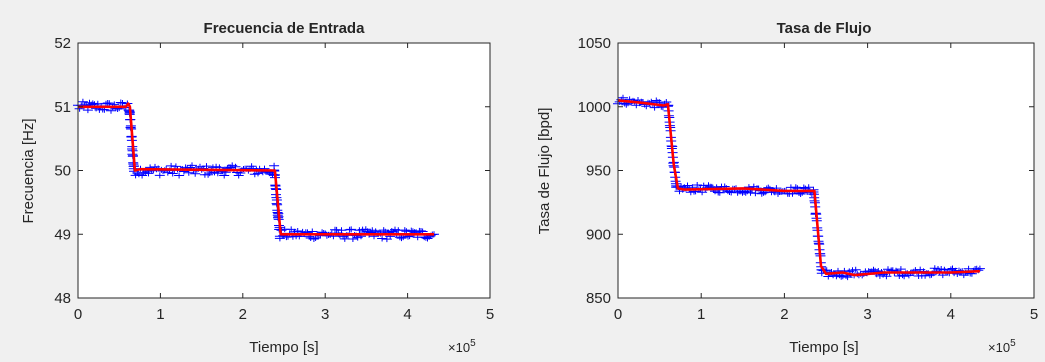  Describe the element at coordinates (62, 107) in the screenshot. I see `y-tick-label: 51` at that location.